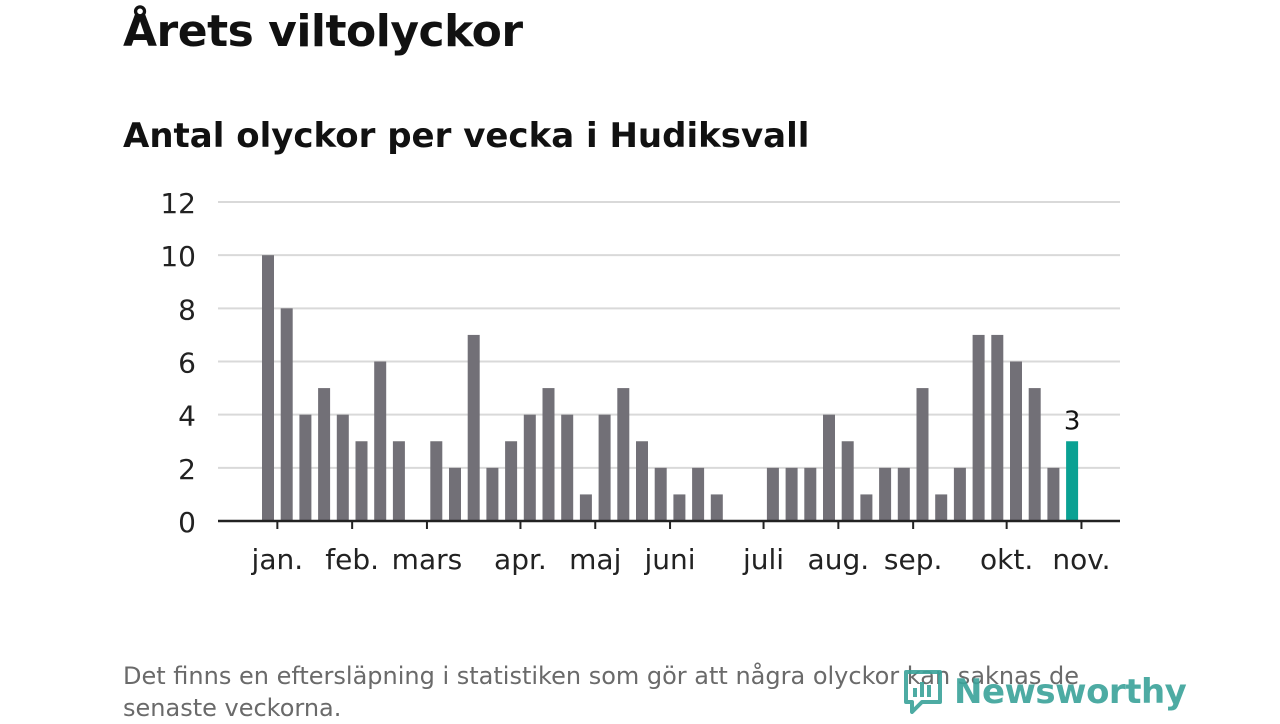  I want to click on annotations: 3, so click(1072, 421).